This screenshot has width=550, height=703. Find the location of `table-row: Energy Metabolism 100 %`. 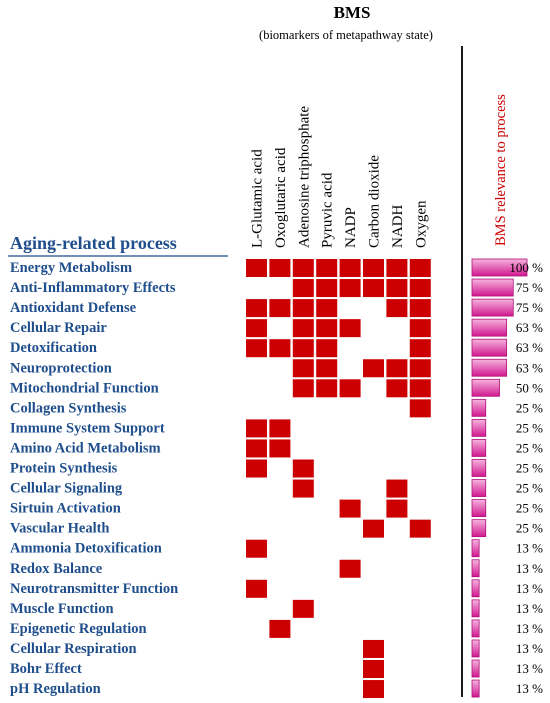

table-row: Energy Metabolism 100 % is located at coordinates (276, 267).